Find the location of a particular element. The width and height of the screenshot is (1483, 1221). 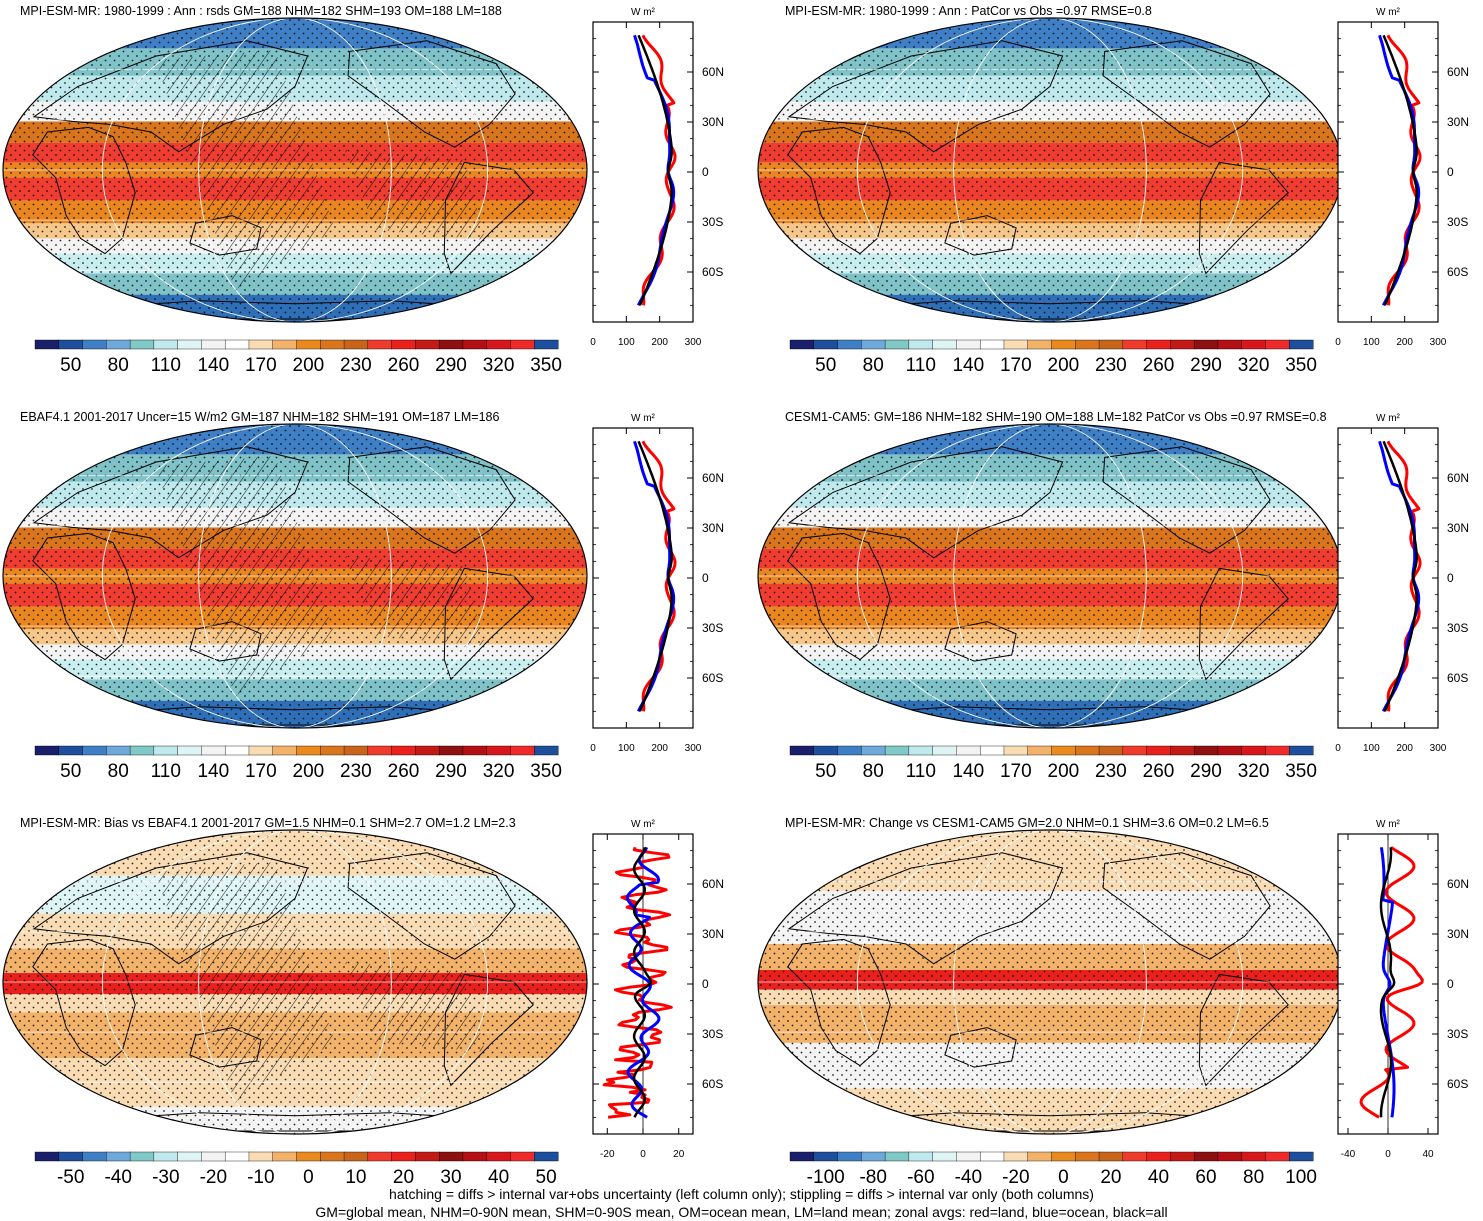

colorbar-tick-label: -40 is located at coordinates (968, 1177).